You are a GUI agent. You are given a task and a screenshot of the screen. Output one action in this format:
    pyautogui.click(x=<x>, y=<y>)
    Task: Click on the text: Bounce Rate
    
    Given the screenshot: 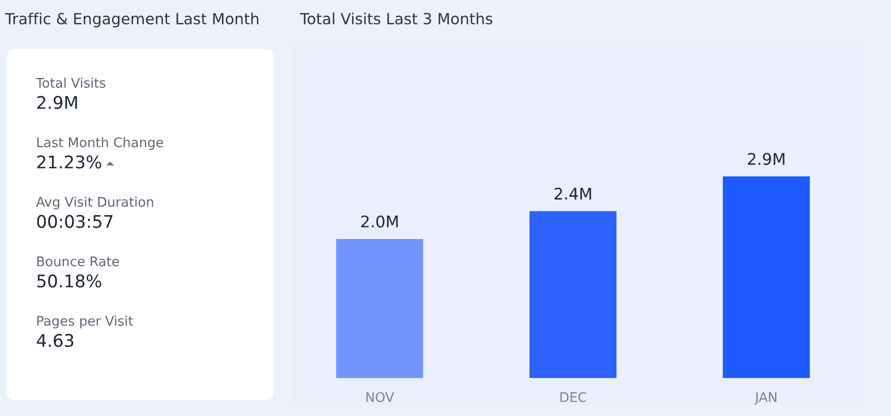 What is the action you would take?
    pyautogui.click(x=78, y=261)
    